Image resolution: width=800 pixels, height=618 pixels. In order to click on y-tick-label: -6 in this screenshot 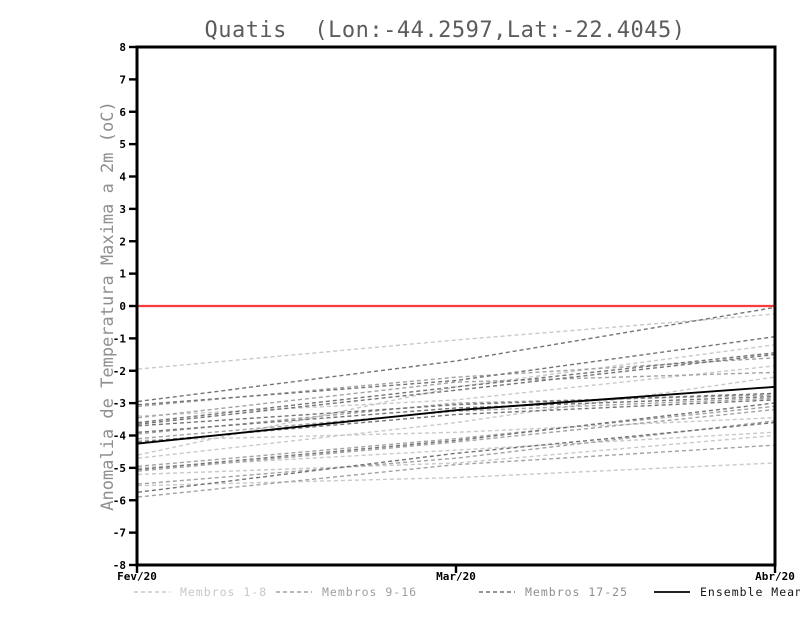, I will do `click(120, 500)`.